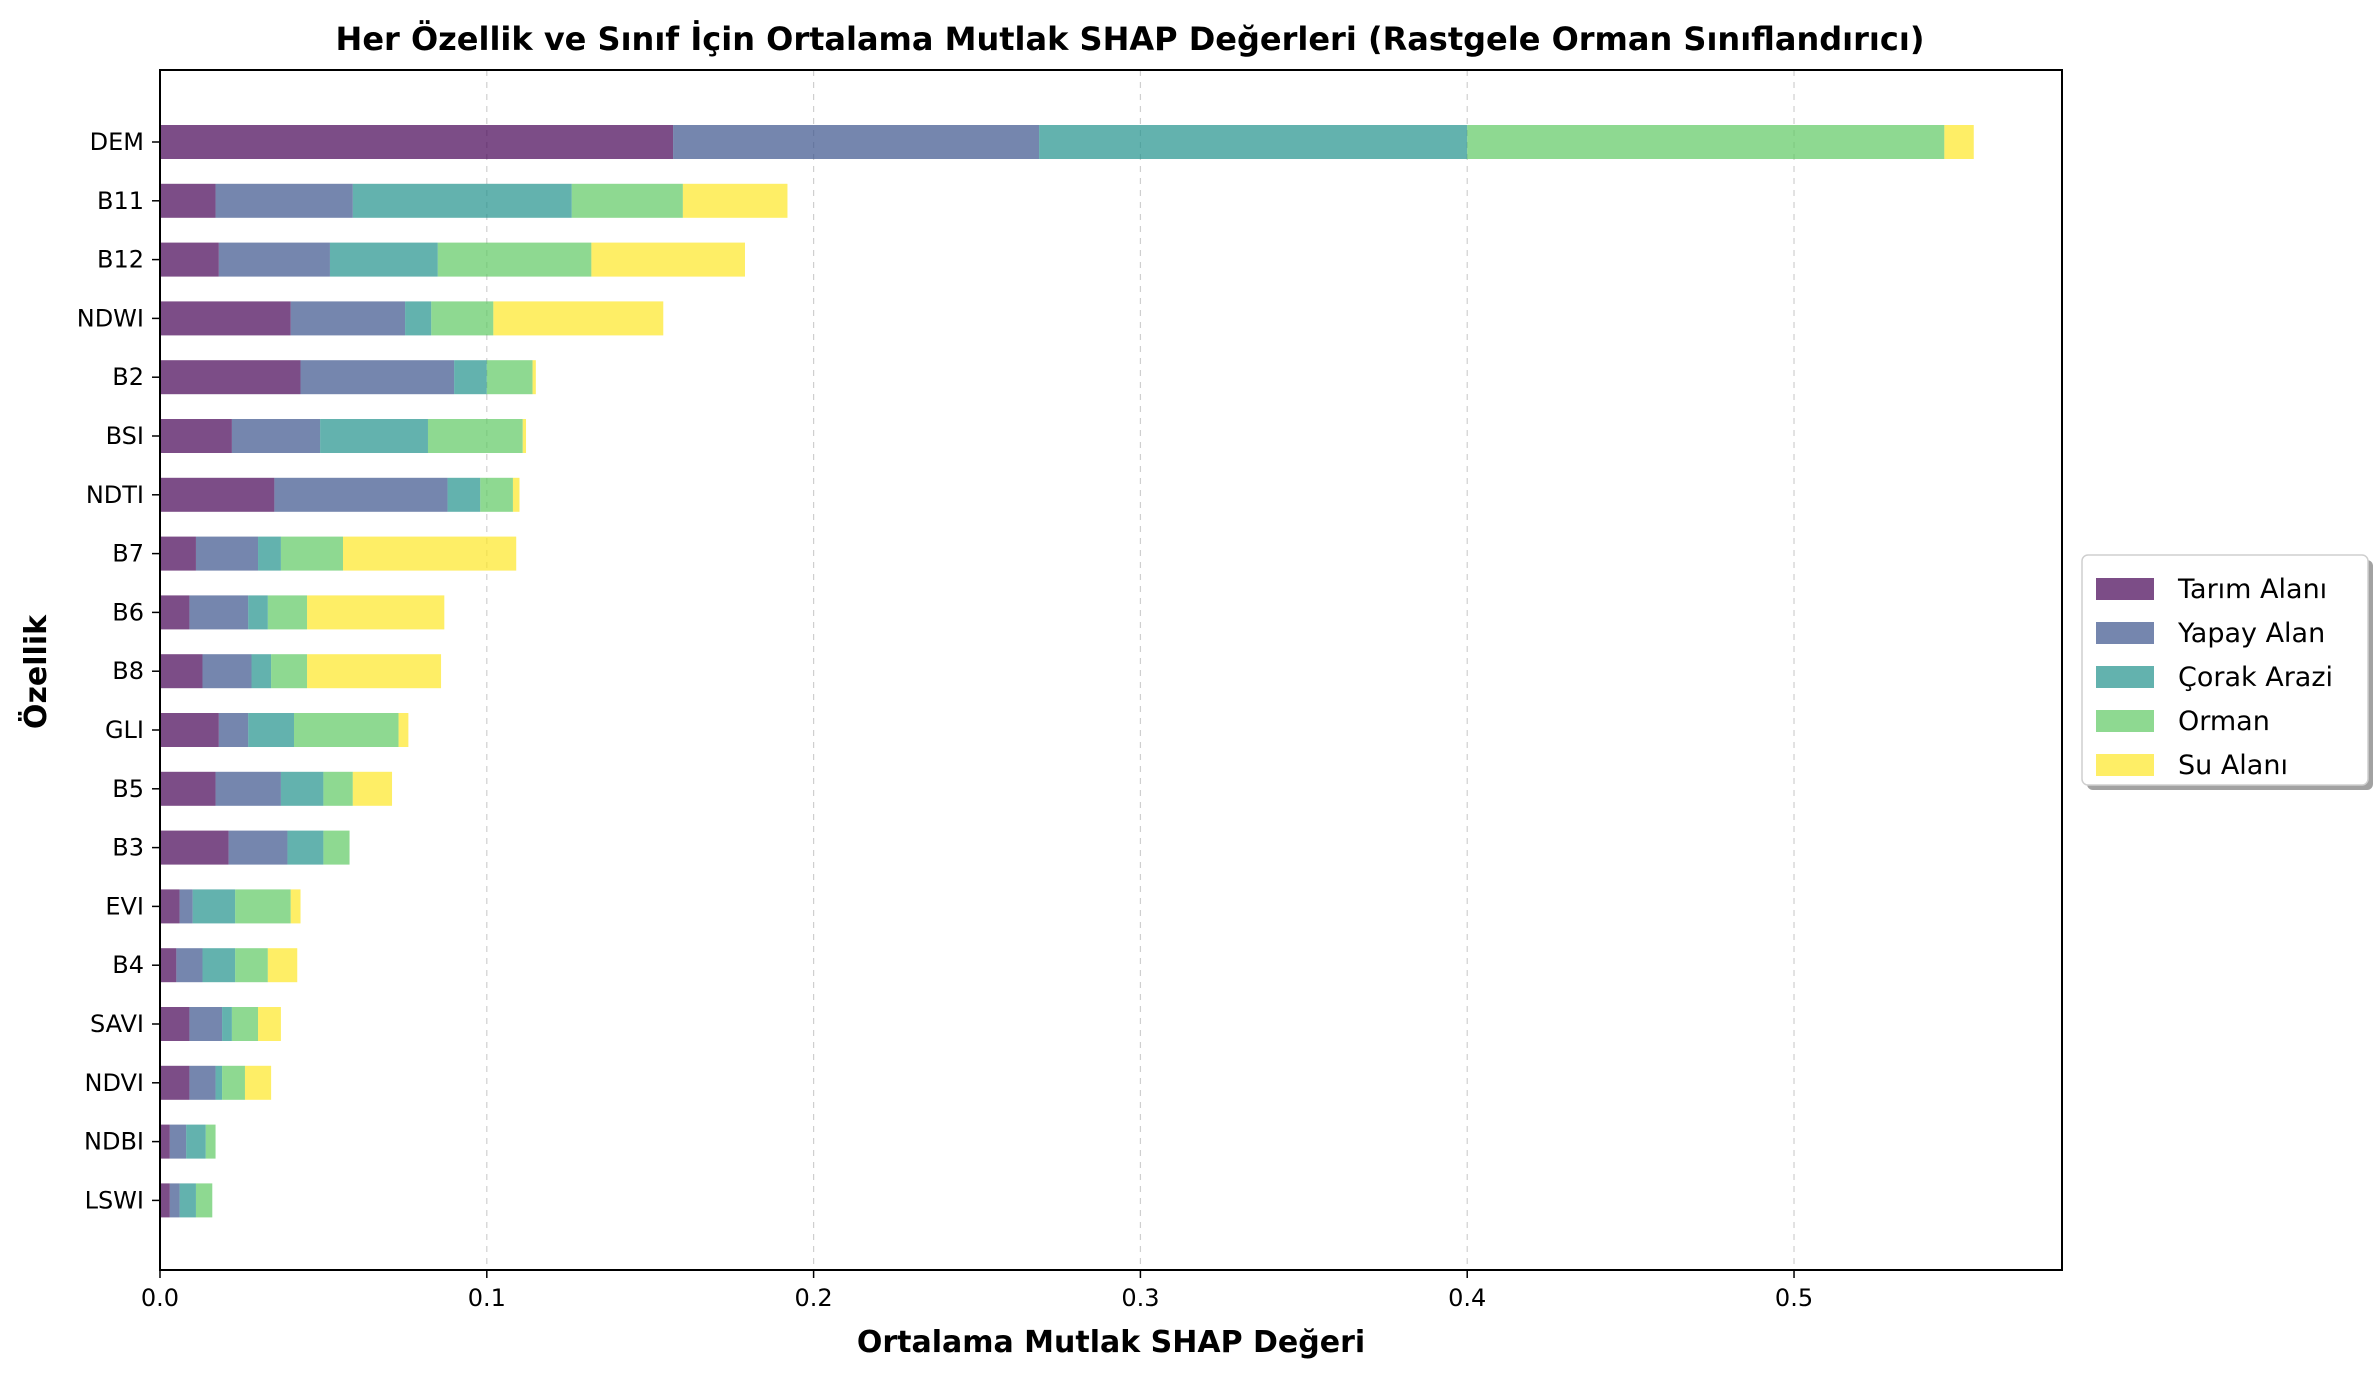  I want to click on x-axis-label: Ortalama Mutlak SHAP Değeri, so click(1111, 1342).